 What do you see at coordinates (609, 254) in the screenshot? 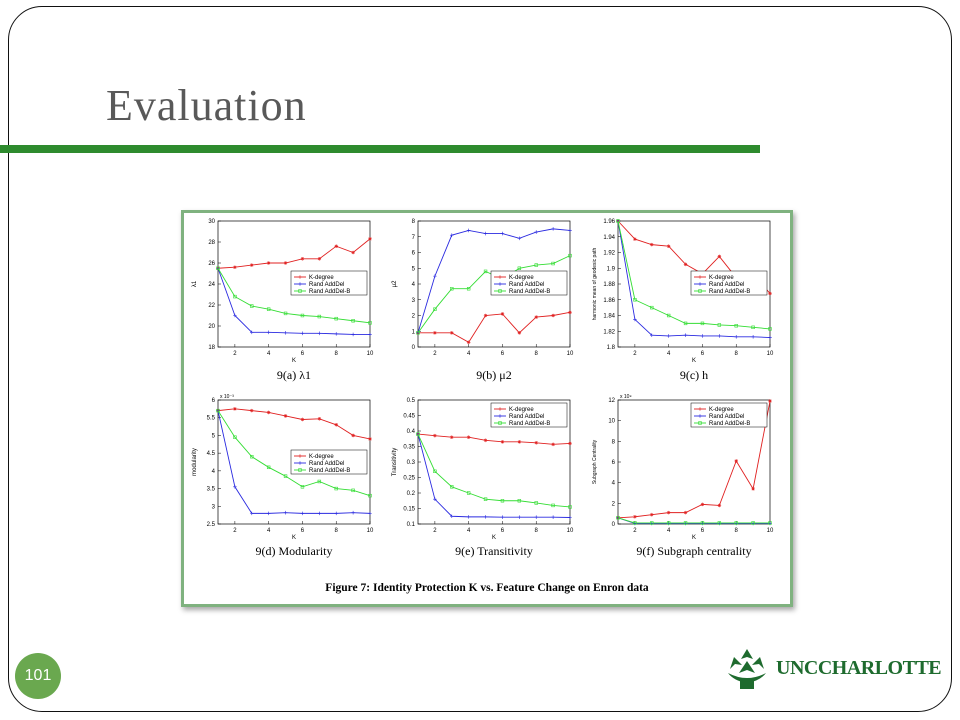
I see `y-tick-label: 1.92` at bounding box center [609, 254].